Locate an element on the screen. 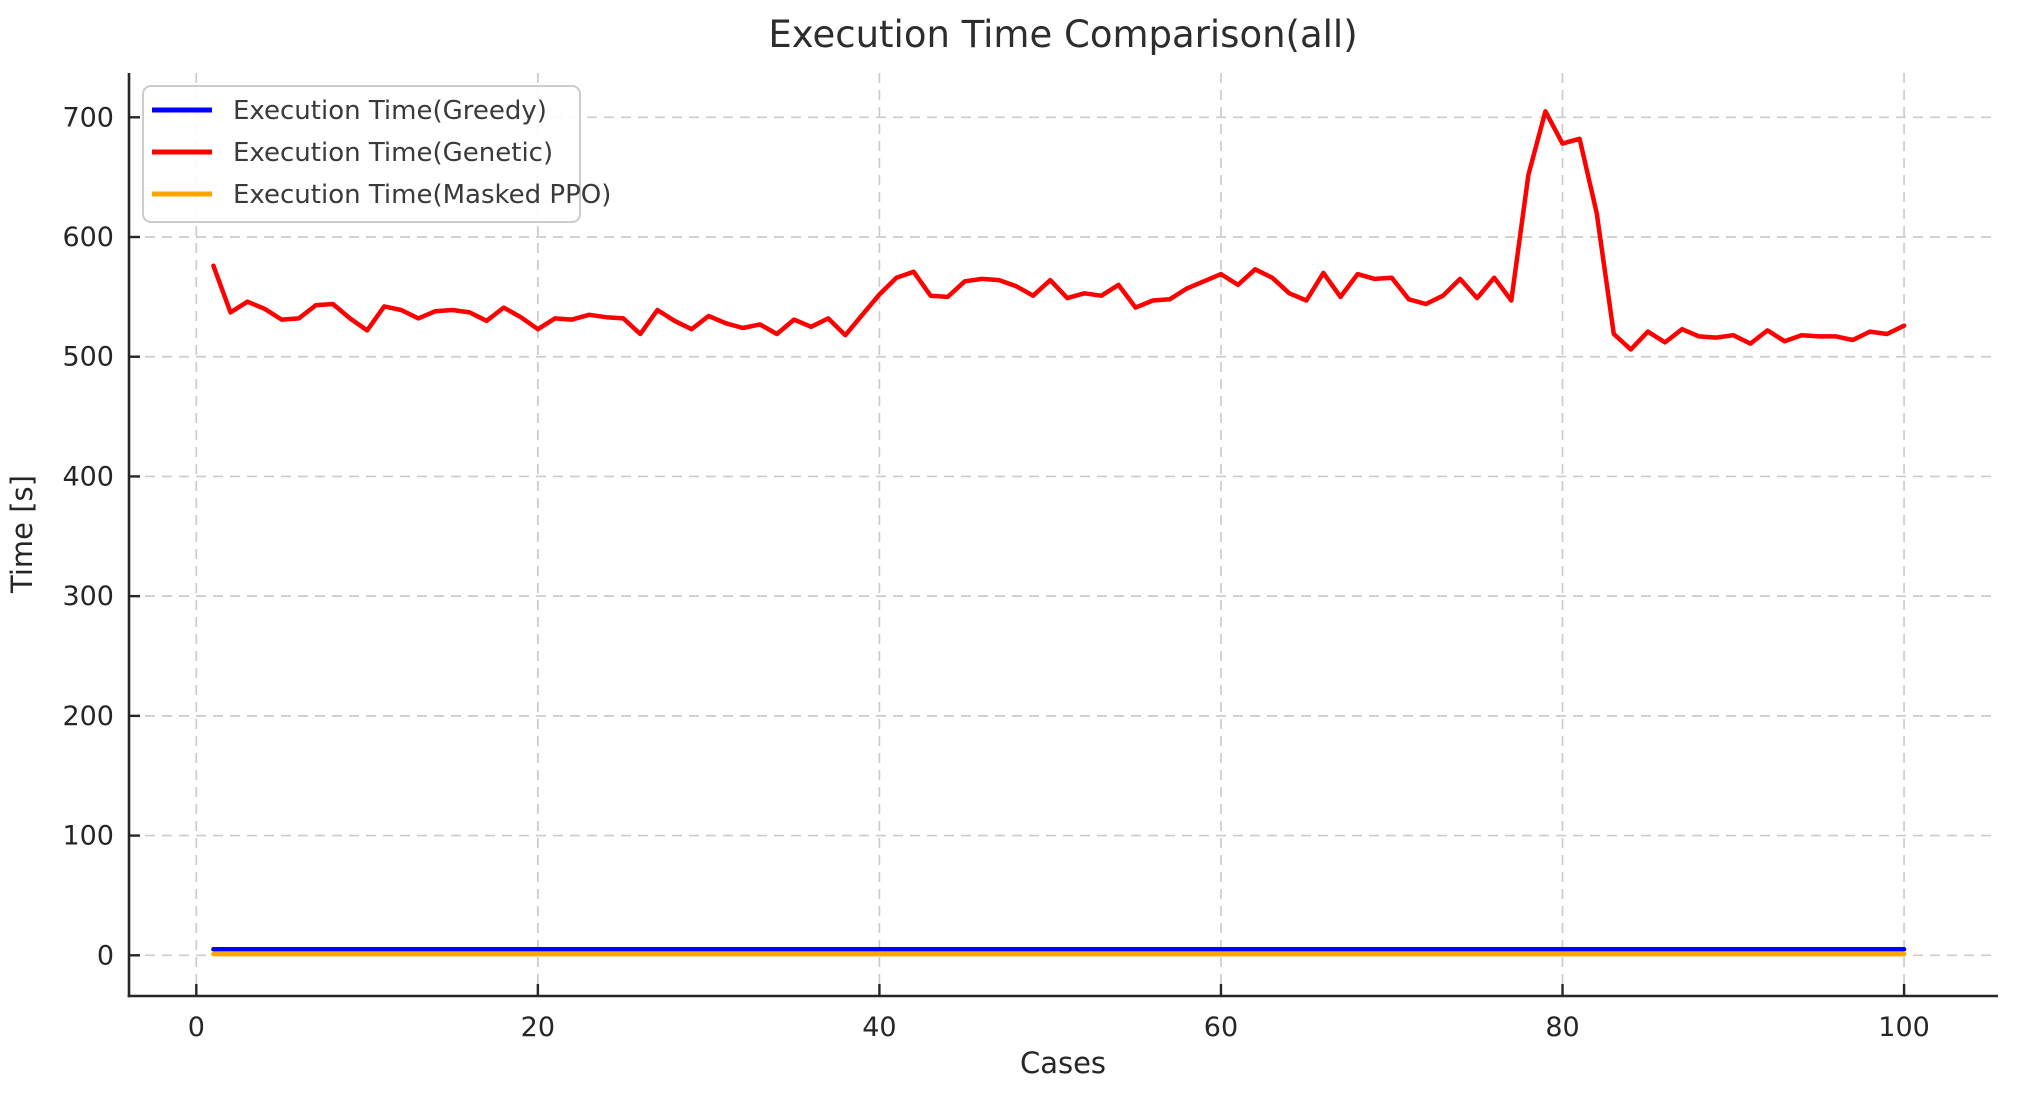 The image size is (2026, 1100). x-tick-label: 20 is located at coordinates (538, 1027).